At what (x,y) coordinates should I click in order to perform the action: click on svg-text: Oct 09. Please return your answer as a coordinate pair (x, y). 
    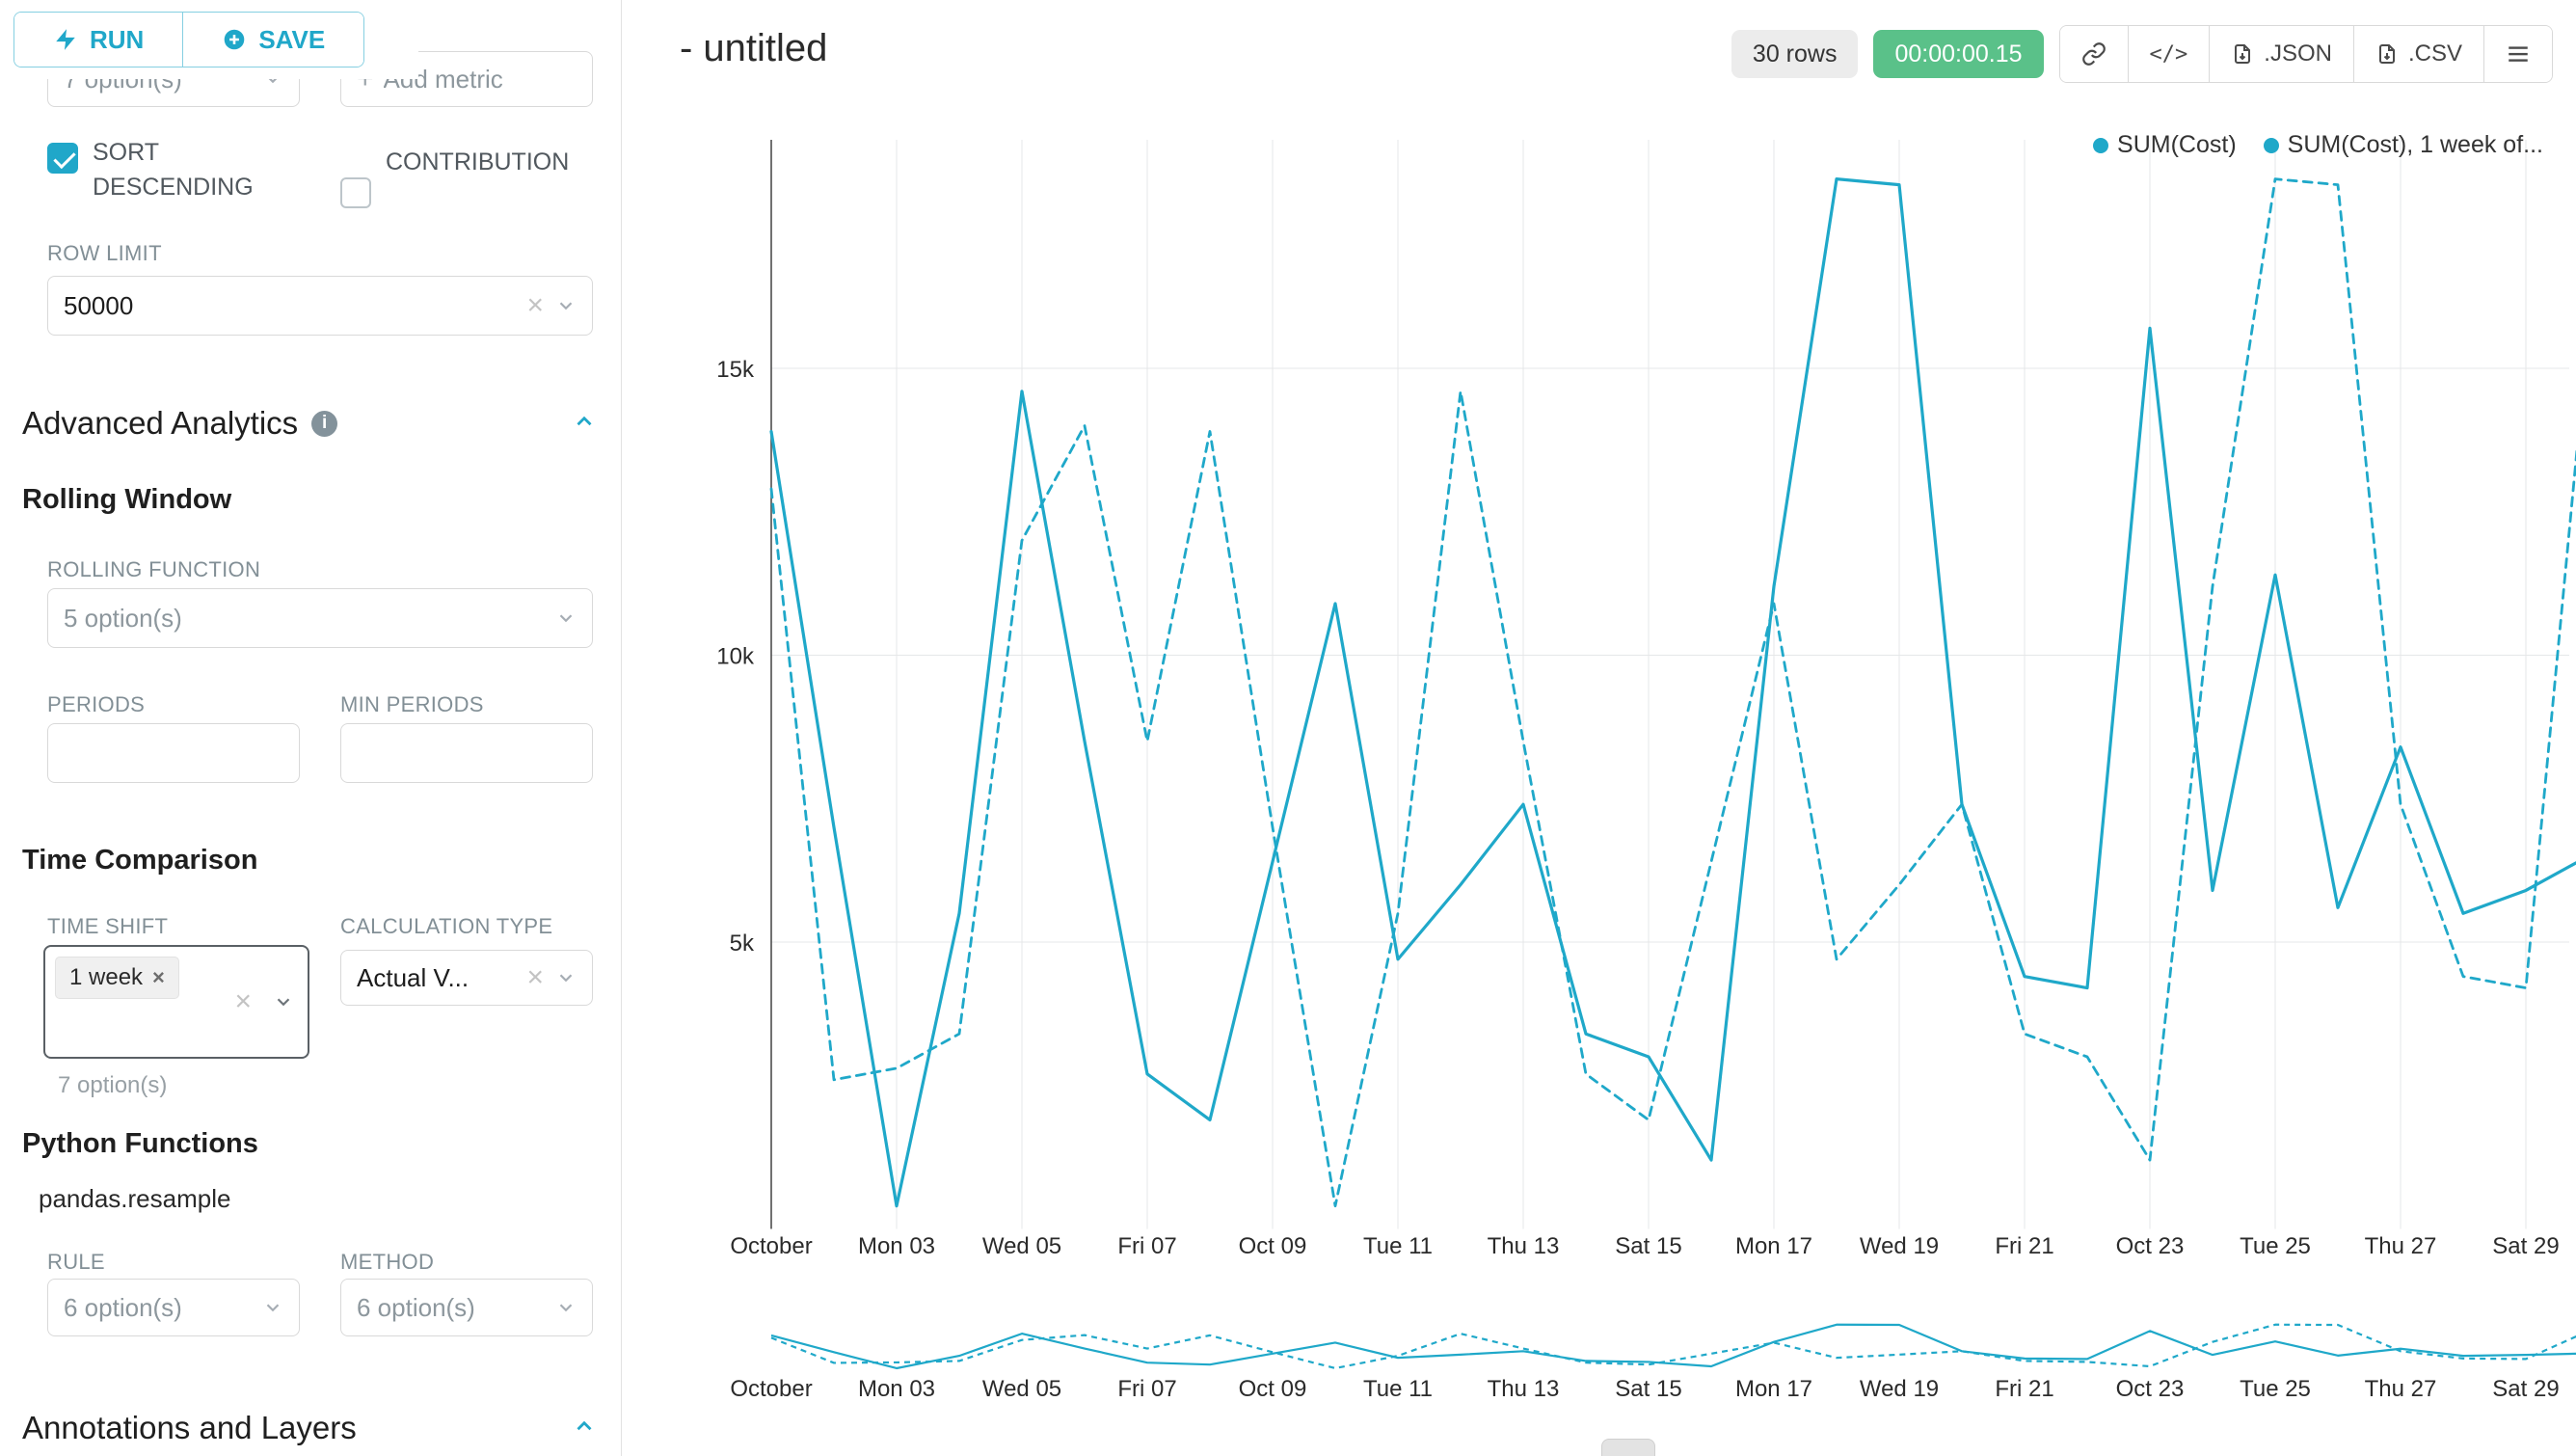
    Looking at the image, I should click on (1273, 1389).